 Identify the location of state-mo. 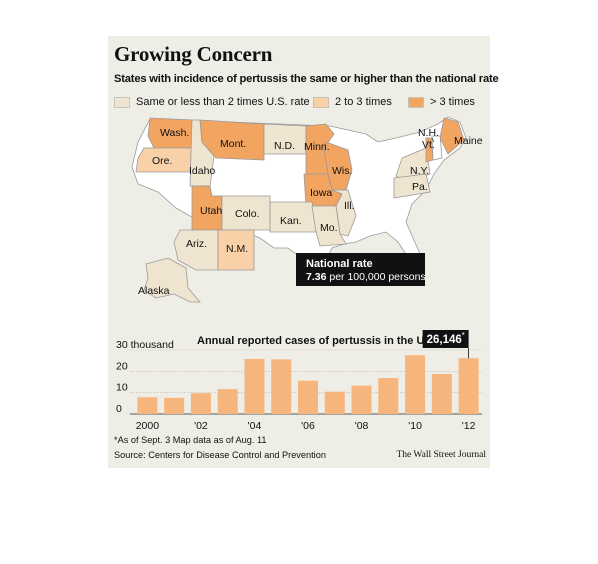
(329, 226).